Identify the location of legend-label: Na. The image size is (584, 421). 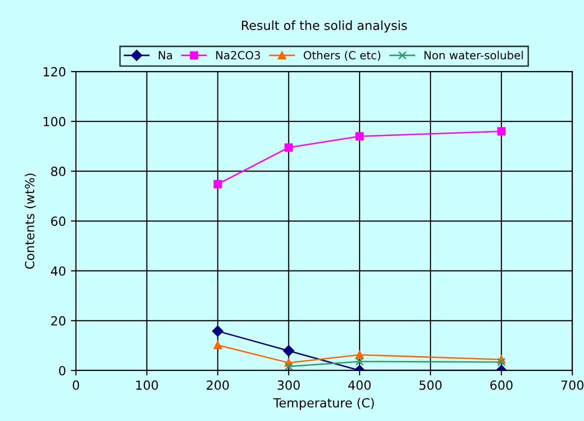
(165, 55).